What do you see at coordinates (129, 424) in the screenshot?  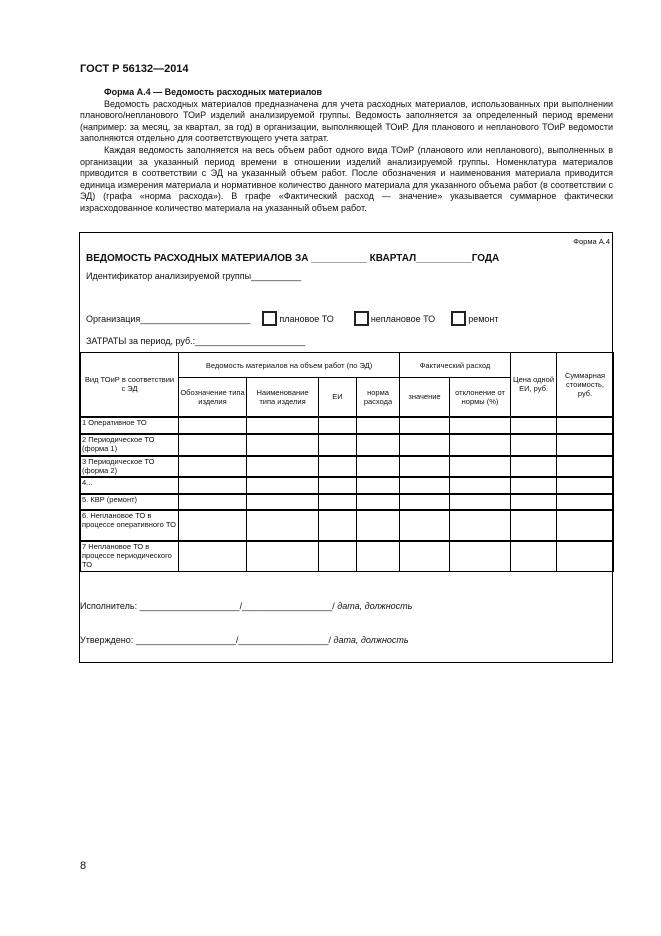 I see `row-type-label: 1 Оперативное ТО` at bounding box center [129, 424].